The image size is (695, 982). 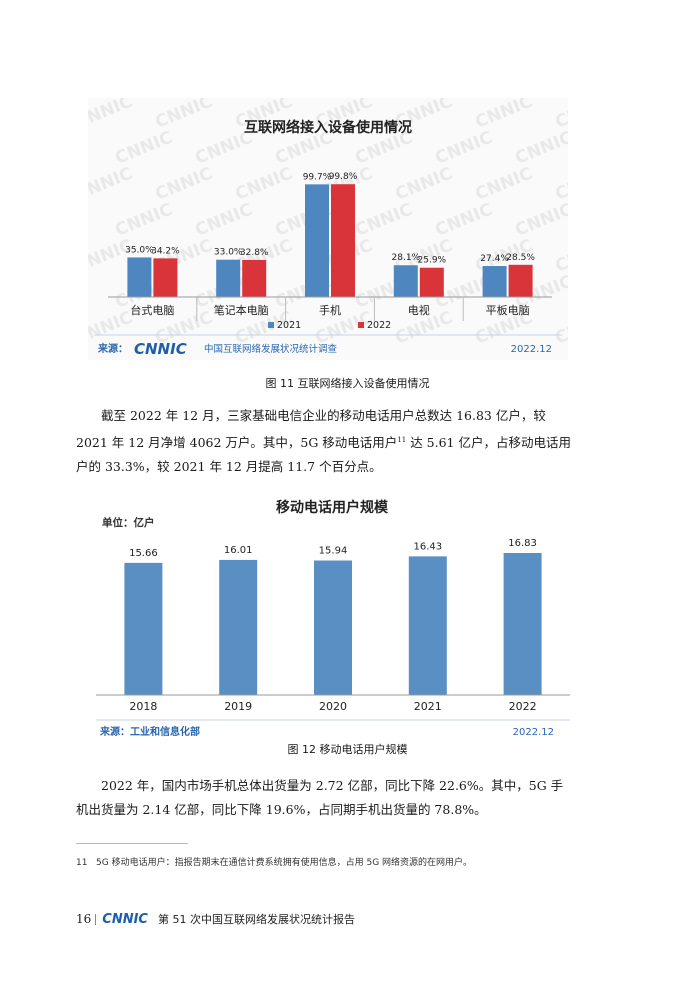 What do you see at coordinates (347, 749) in the screenshot?
I see `figure-12-caption: 图 12 移动电话用户规模` at bounding box center [347, 749].